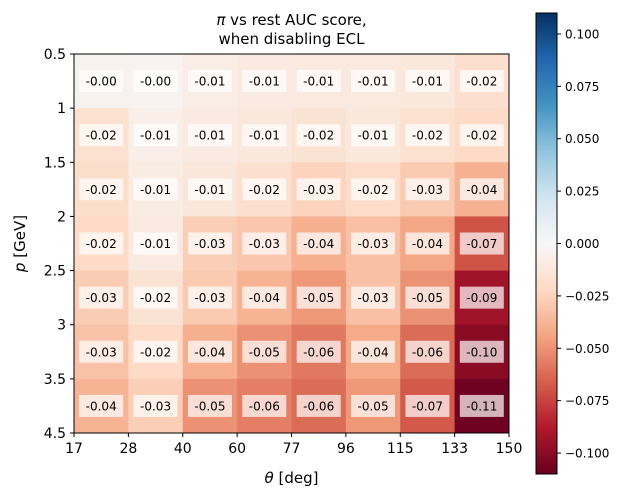 The image size is (628, 499). Describe the element at coordinates (346, 449) in the screenshot. I see `x-tick-label: 96` at that location.